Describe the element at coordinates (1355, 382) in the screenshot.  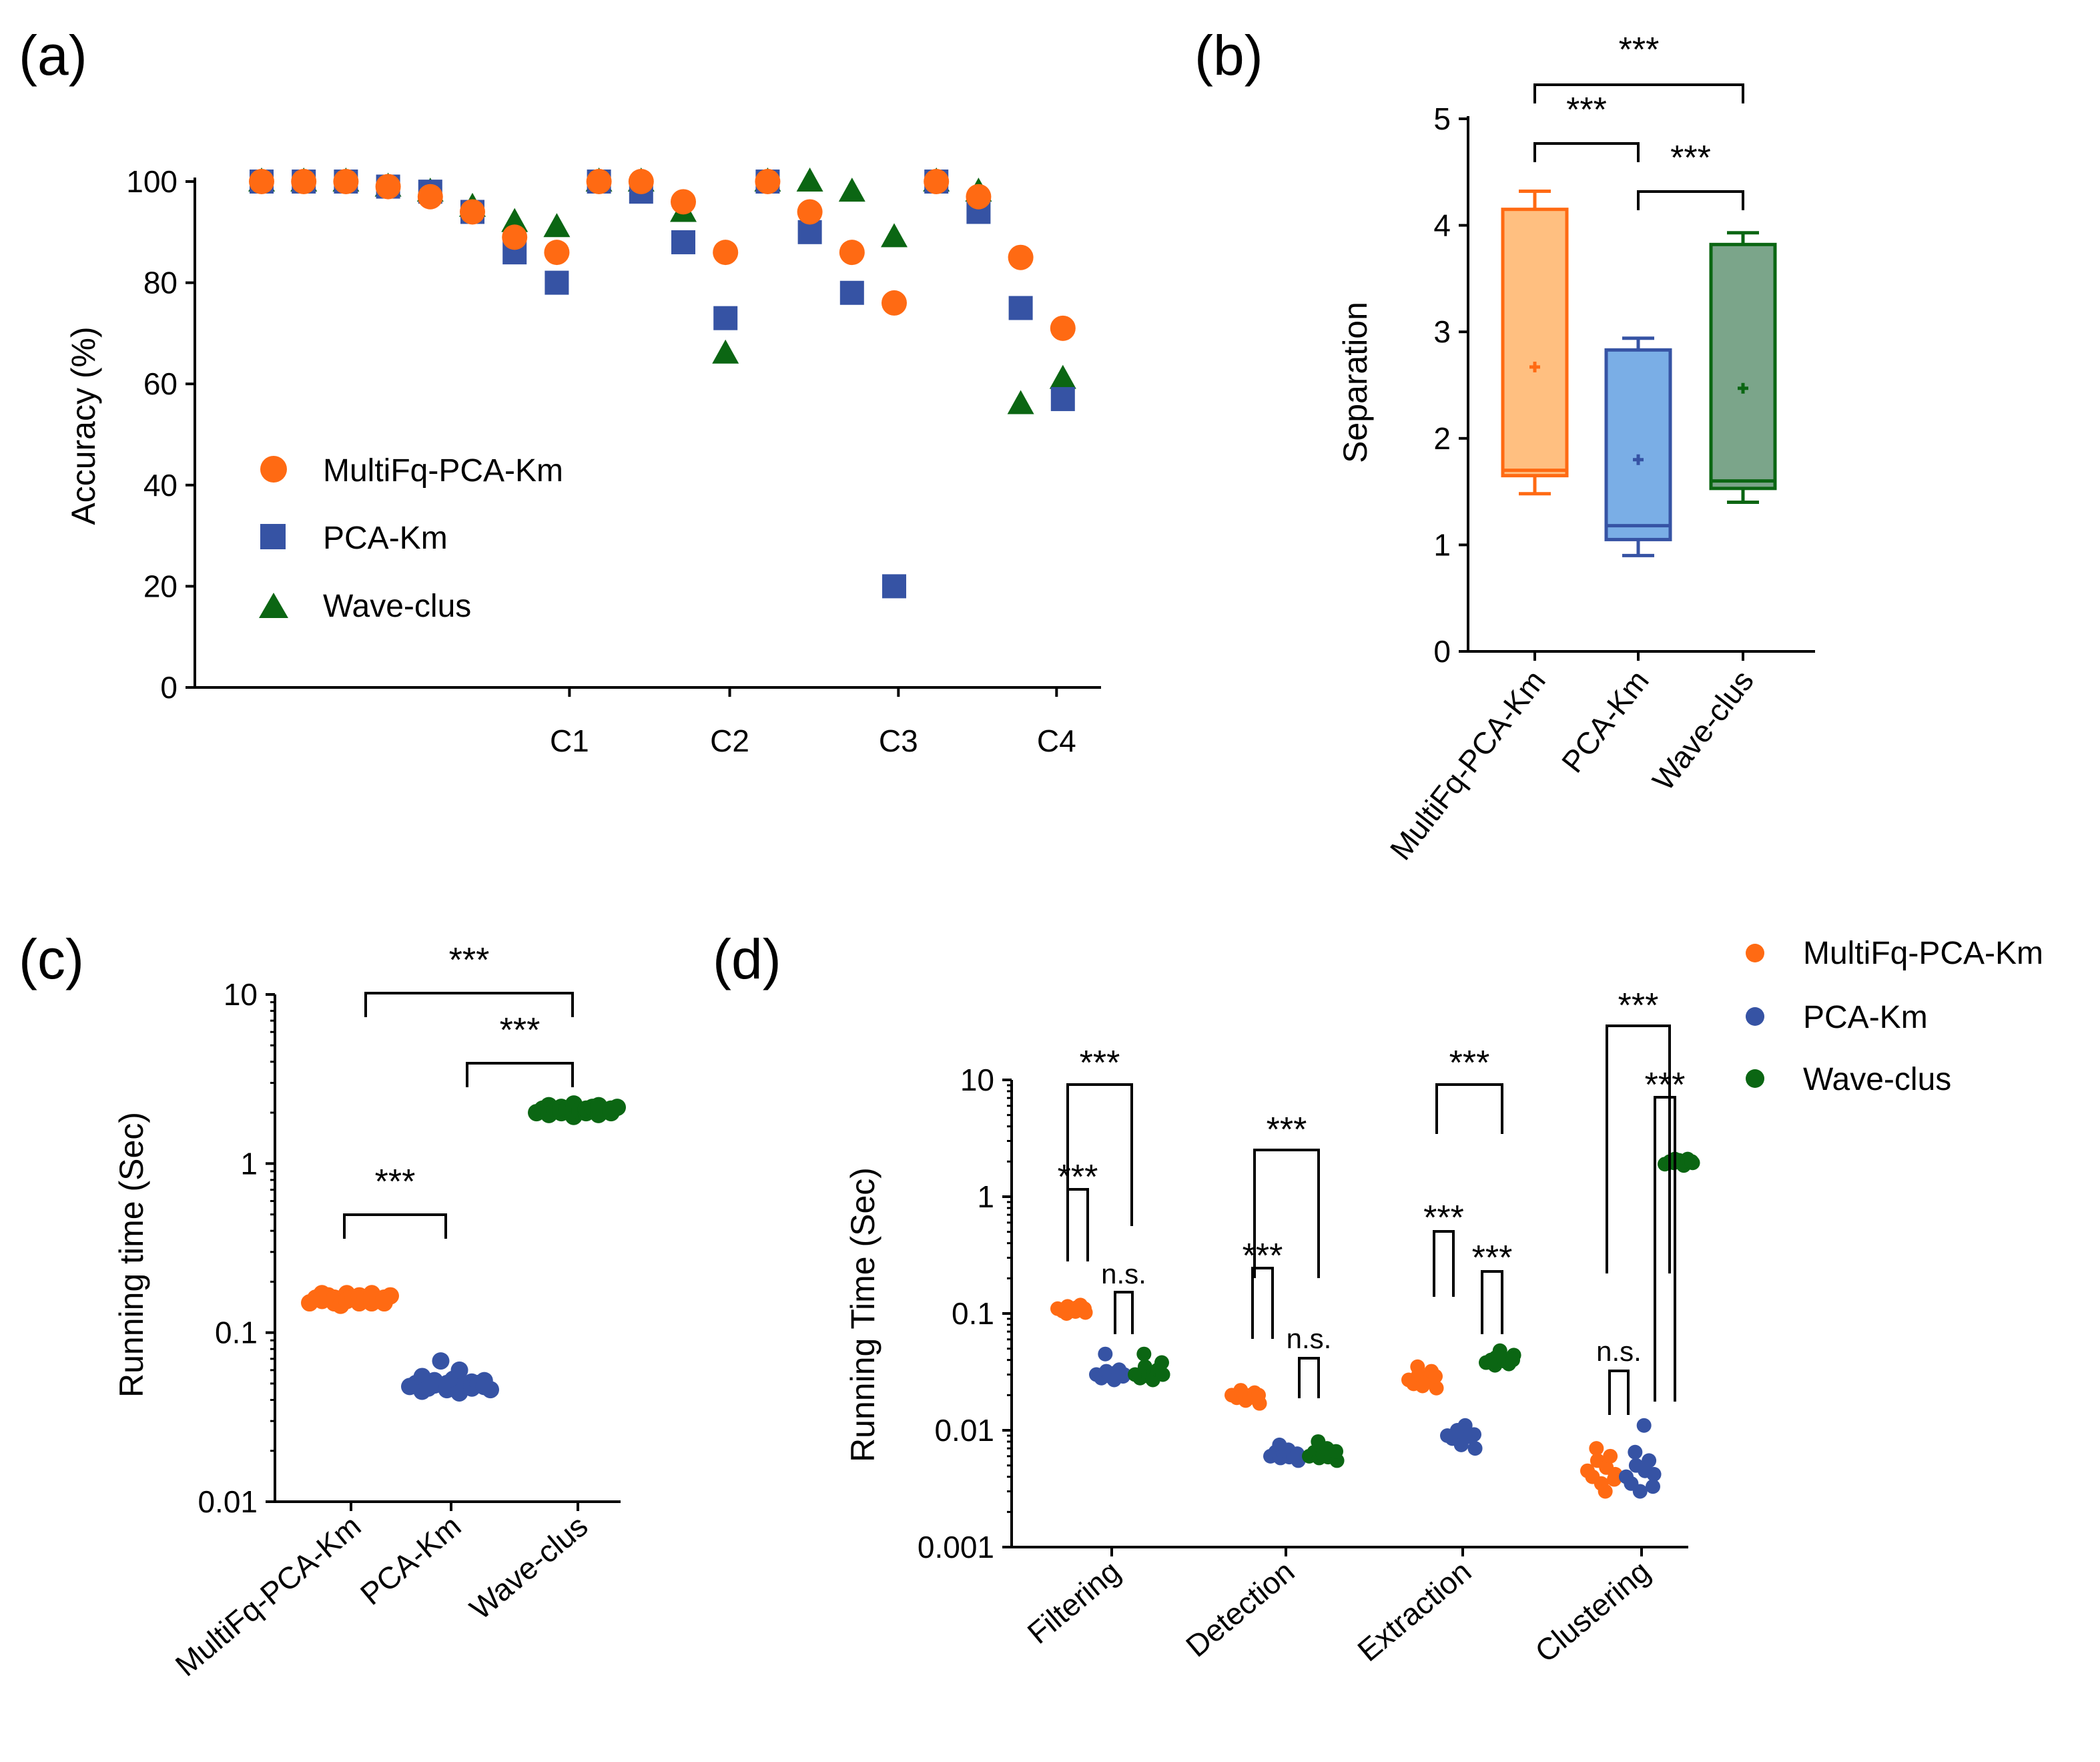
I see `panel-b-y-label: Separation` at that location.